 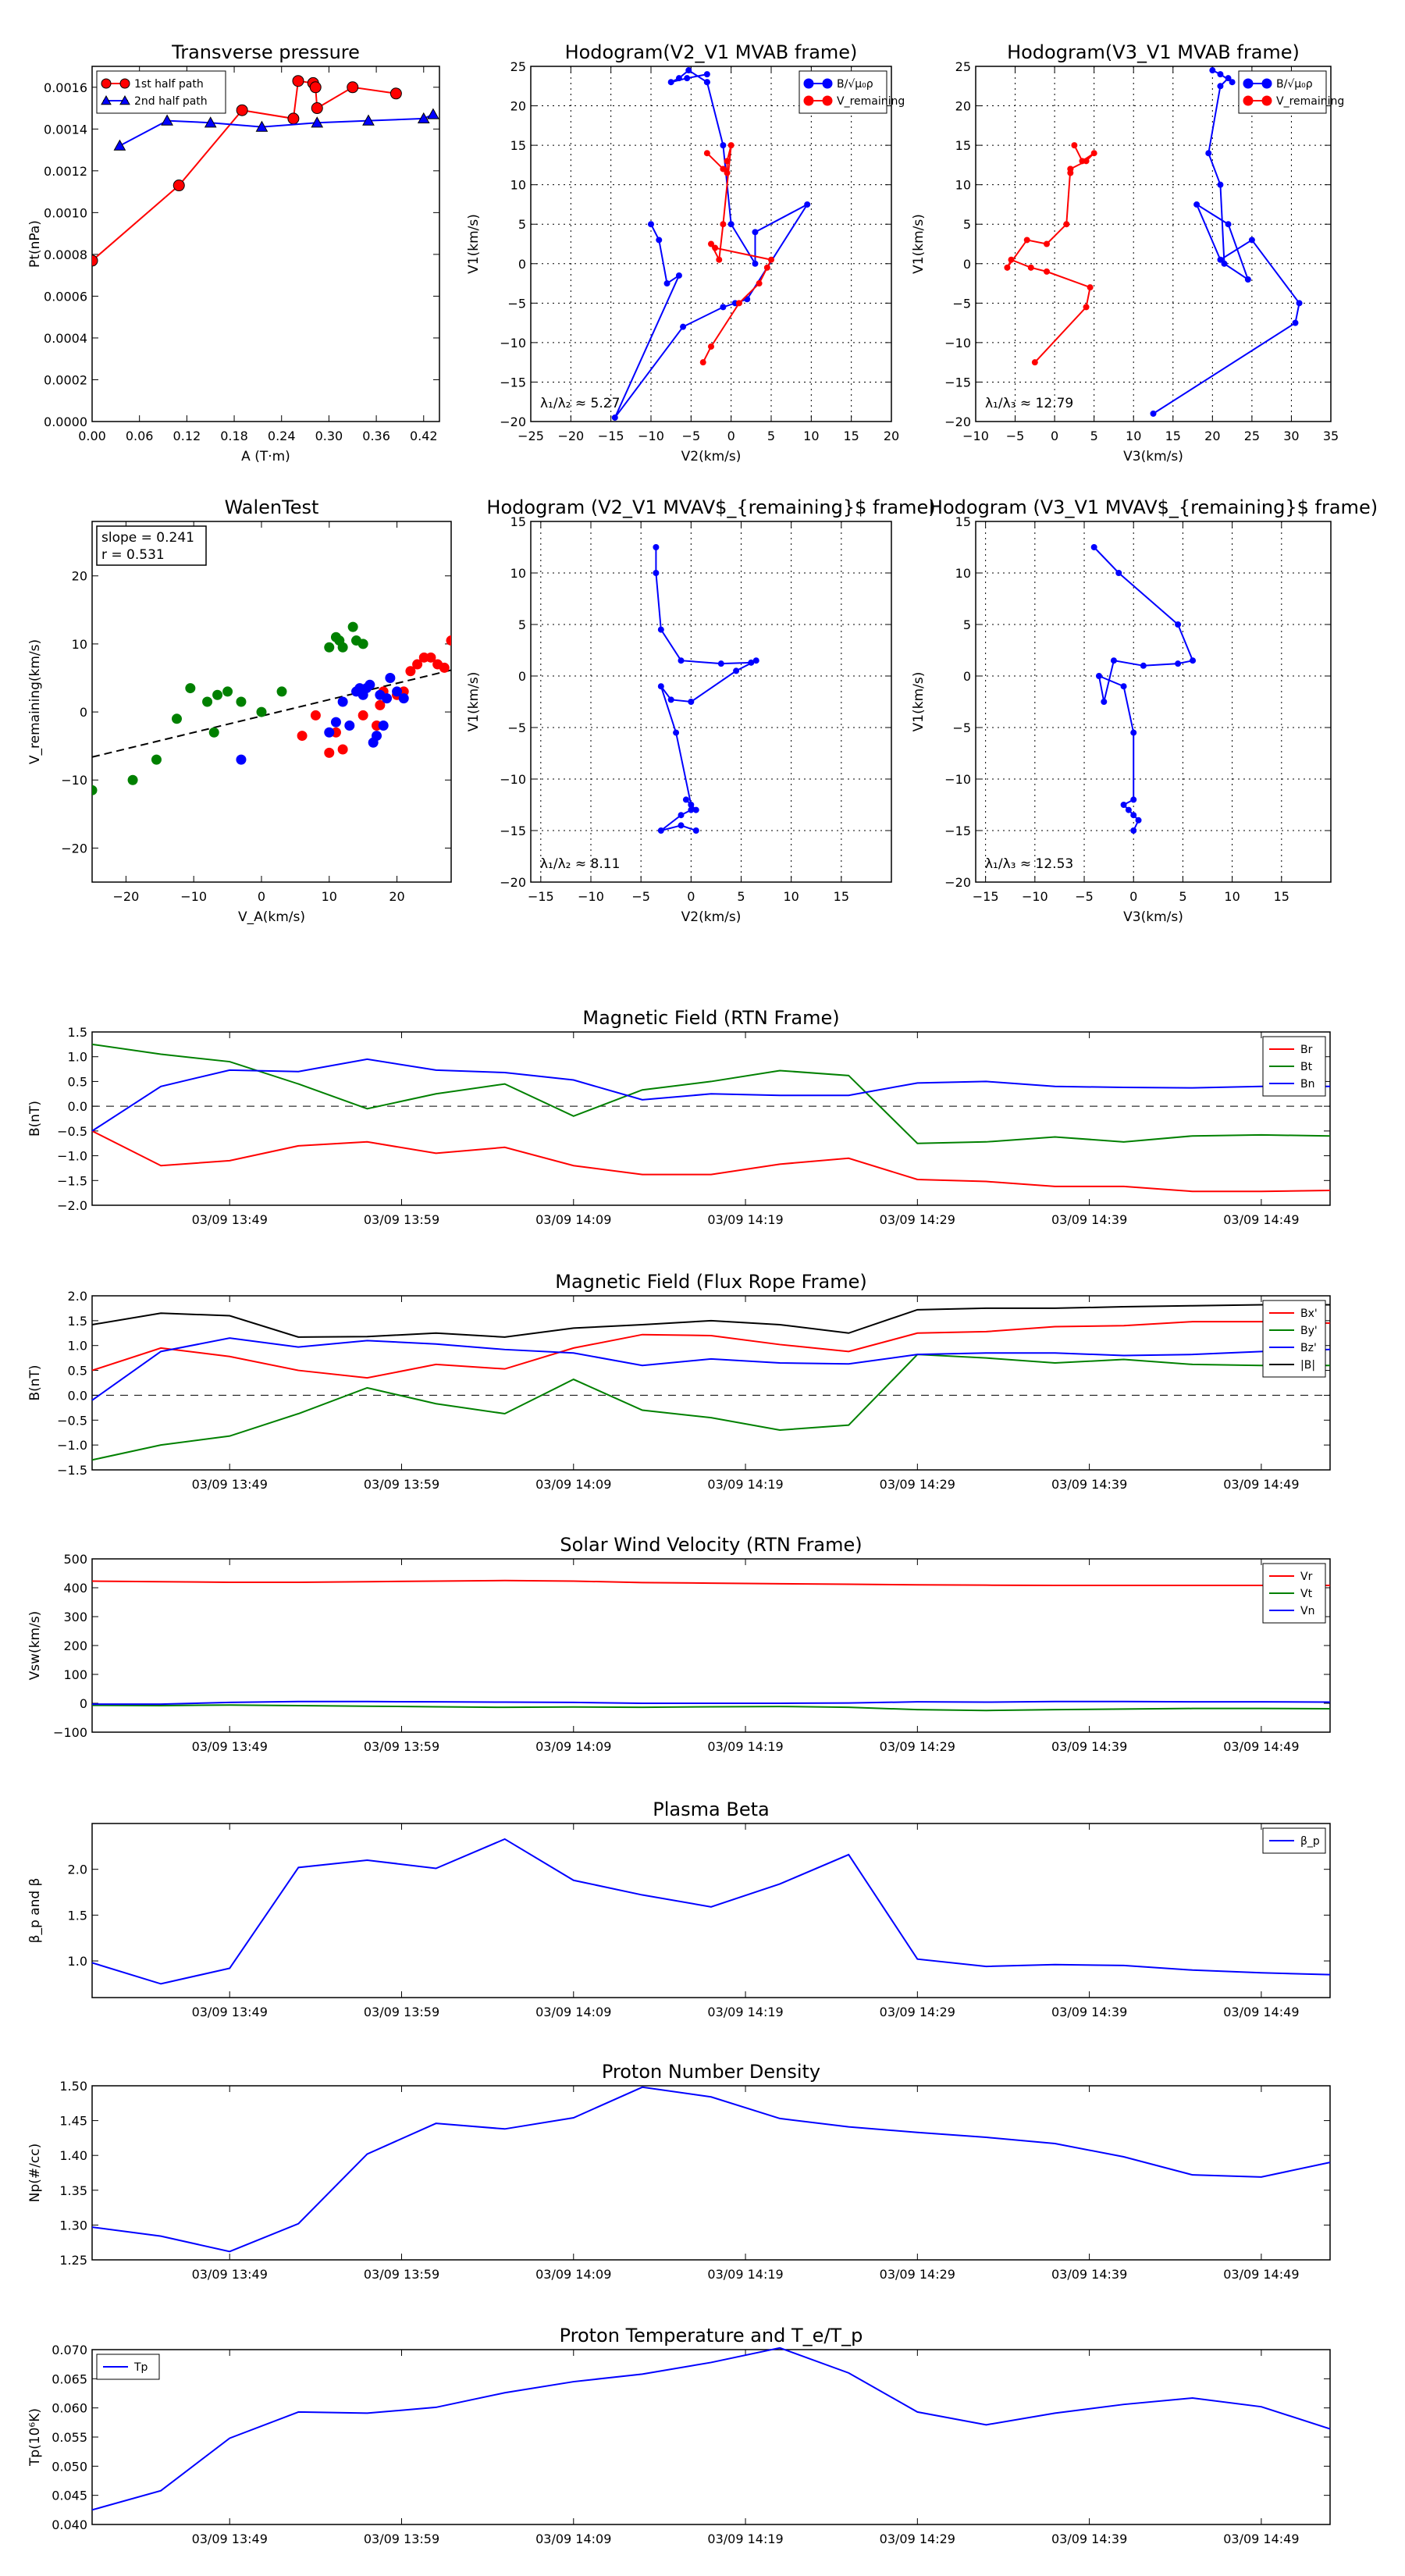 What do you see at coordinates (35, 244) in the screenshot?
I see `y-axis-label: Pt(nPa)` at bounding box center [35, 244].